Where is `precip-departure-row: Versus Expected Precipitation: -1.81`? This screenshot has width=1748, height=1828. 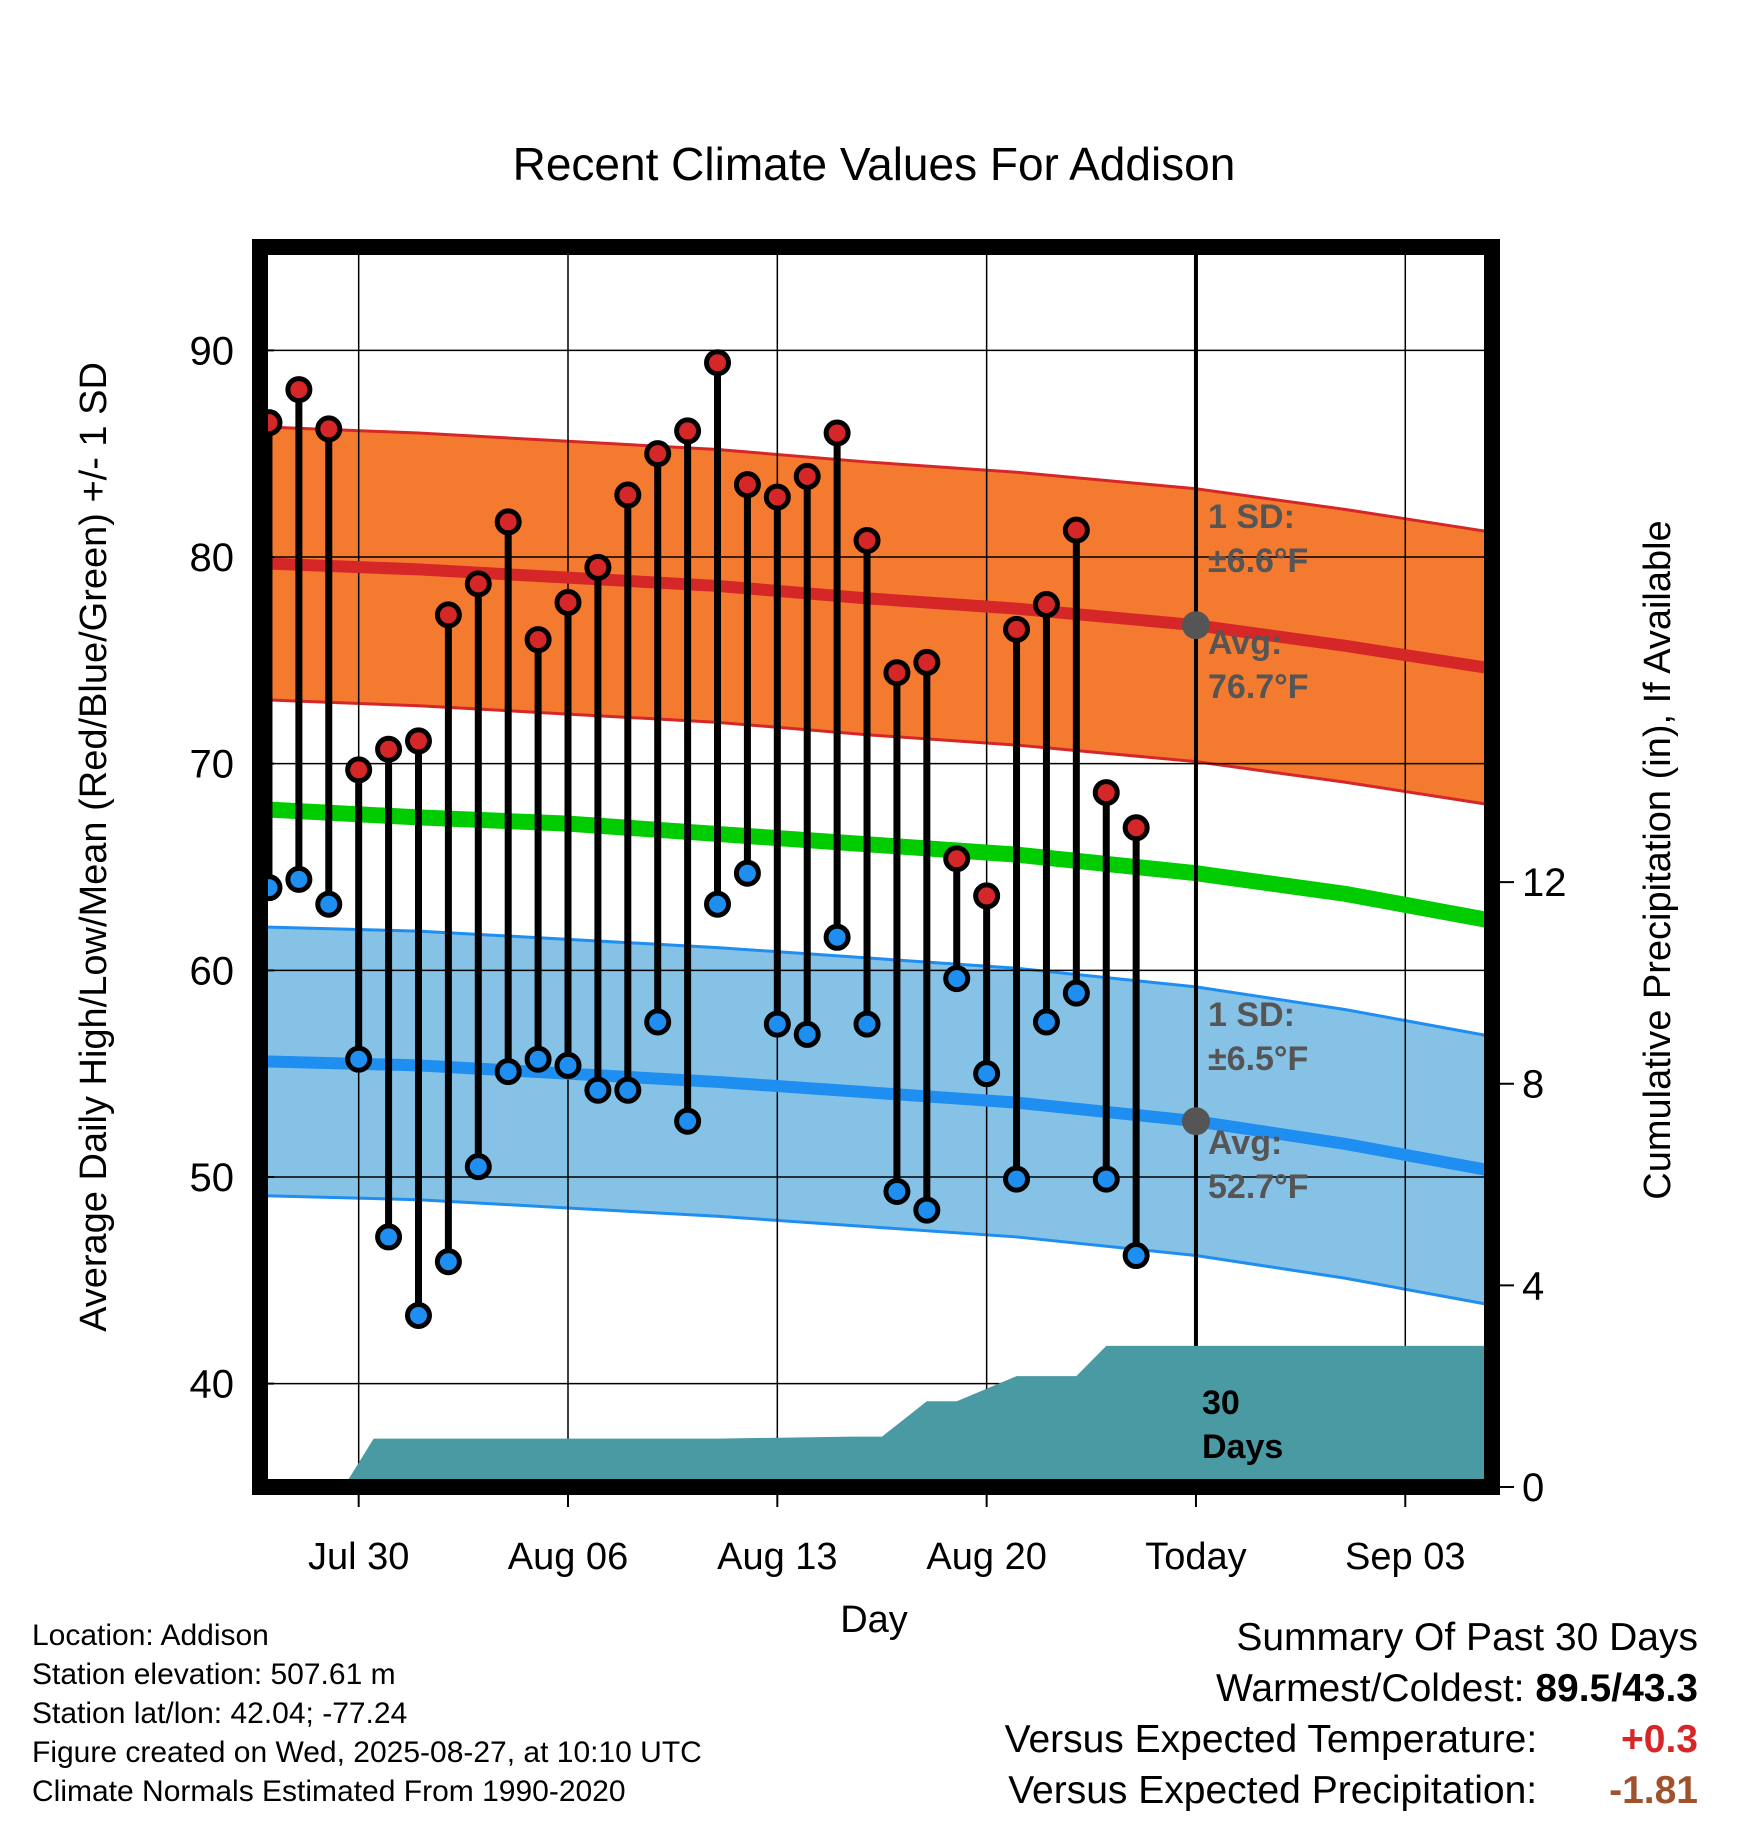 precip-departure-row: Versus Expected Precipitation: -1.81 is located at coordinates (1351, 1790).